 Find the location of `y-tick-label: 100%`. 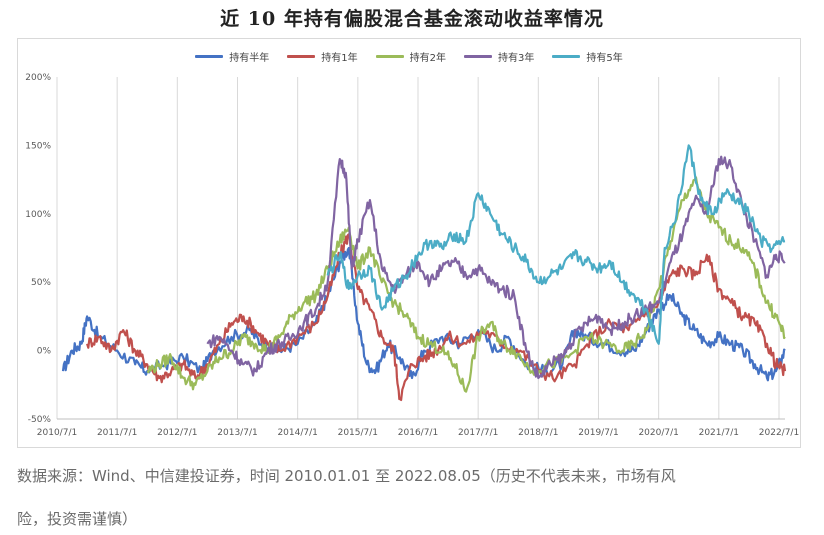

y-tick-label: 100% is located at coordinates (38, 215).